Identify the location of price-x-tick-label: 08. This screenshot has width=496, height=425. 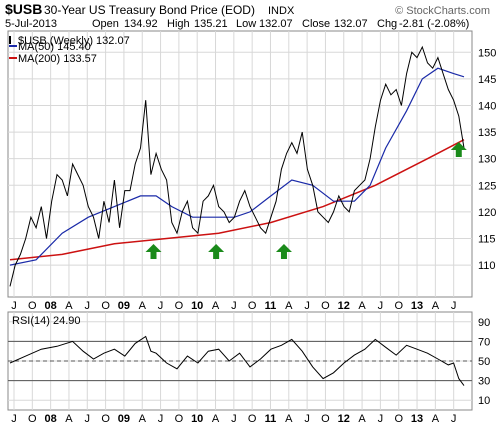
(51, 306).